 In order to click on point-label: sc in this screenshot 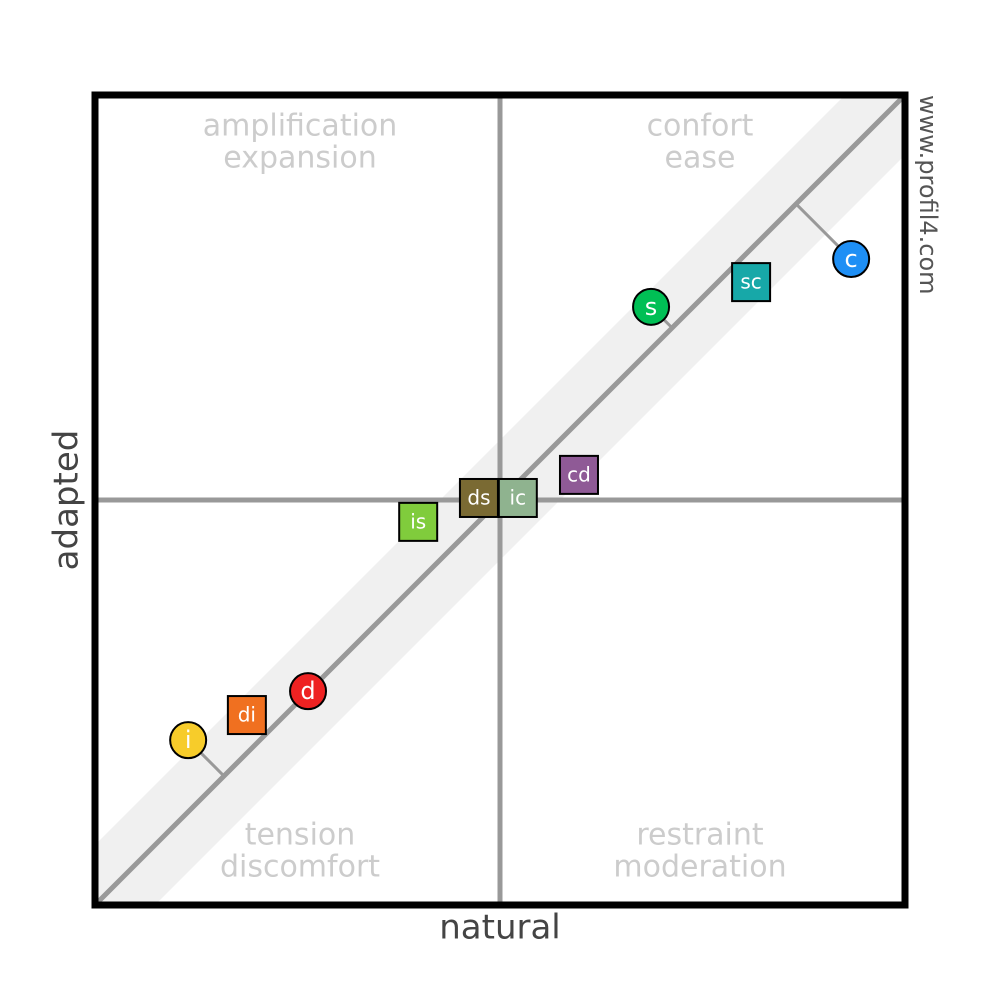, I will do `click(750, 282)`.